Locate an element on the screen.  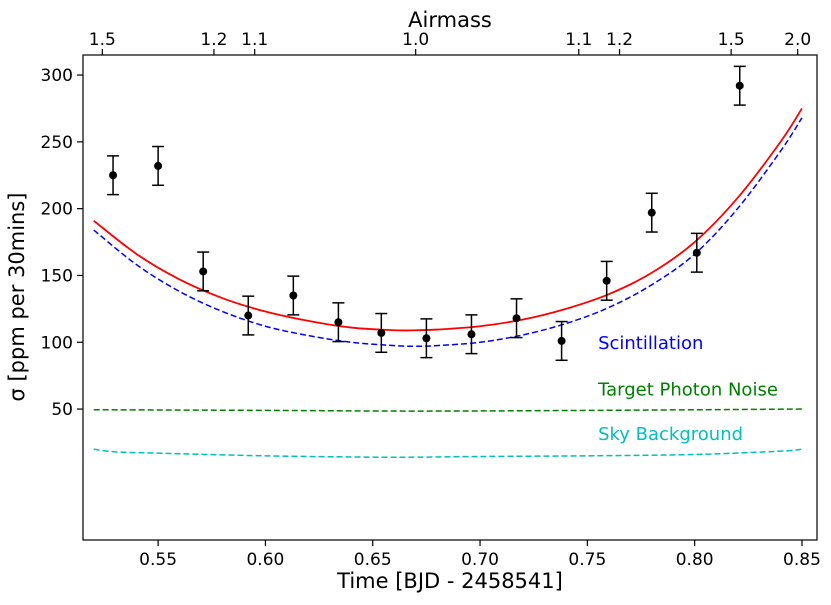
top-tick-label: 2.0 is located at coordinates (797, 40).